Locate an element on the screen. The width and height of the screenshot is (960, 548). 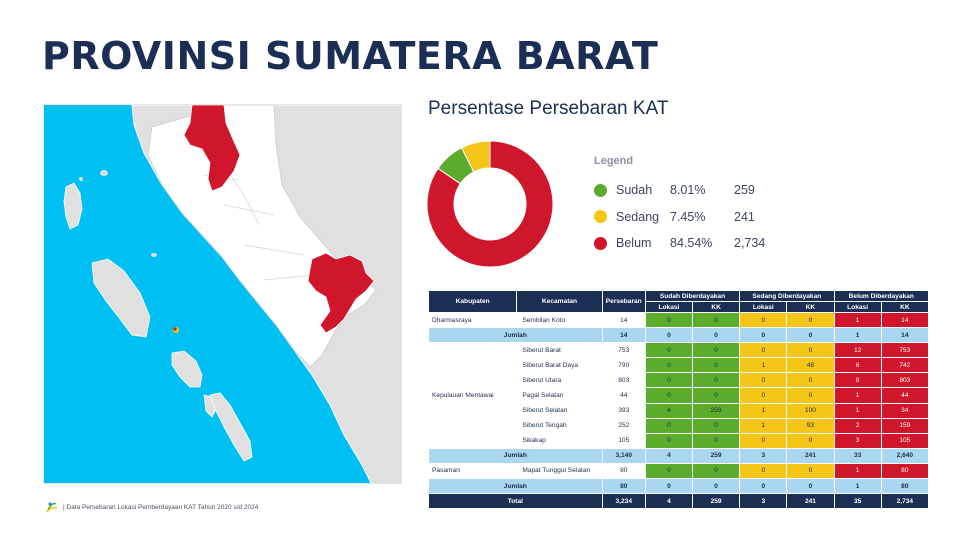
cell-b-kk: 2,640 is located at coordinates (905, 455).